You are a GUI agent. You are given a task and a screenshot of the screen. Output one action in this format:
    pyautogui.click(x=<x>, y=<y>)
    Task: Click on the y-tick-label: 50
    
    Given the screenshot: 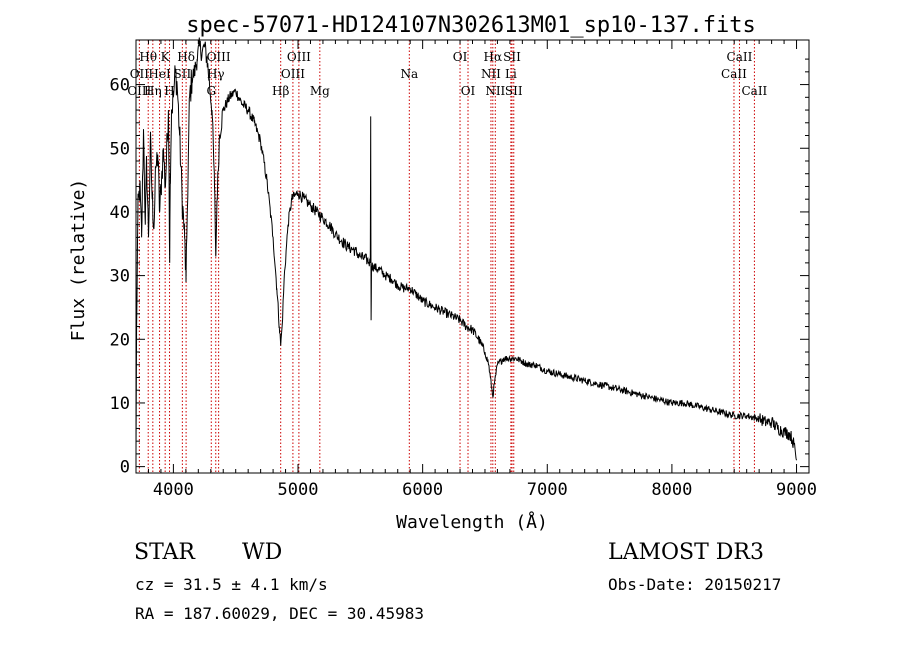 What is the action you would take?
    pyautogui.click(x=120, y=149)
    